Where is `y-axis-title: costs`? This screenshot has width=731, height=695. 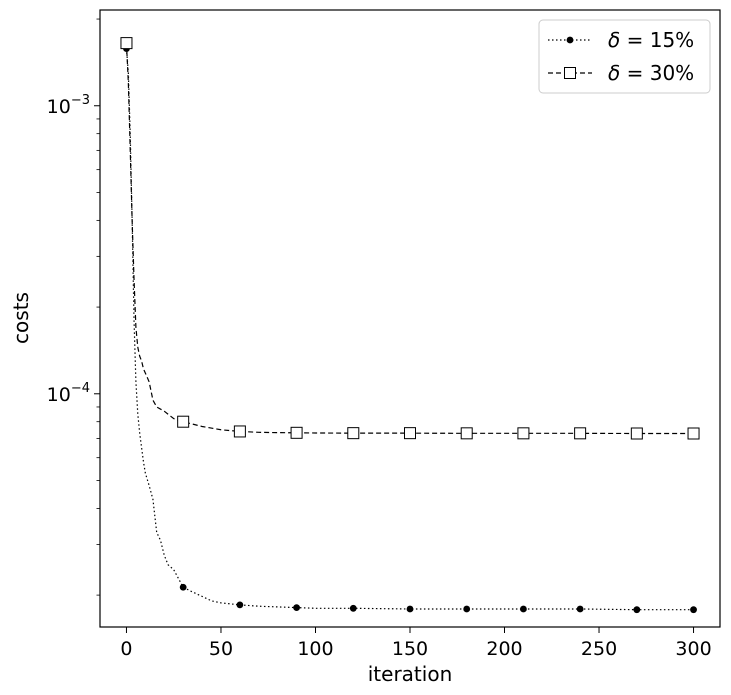 y-axis-title: costs is located at coordinates (21, 318).